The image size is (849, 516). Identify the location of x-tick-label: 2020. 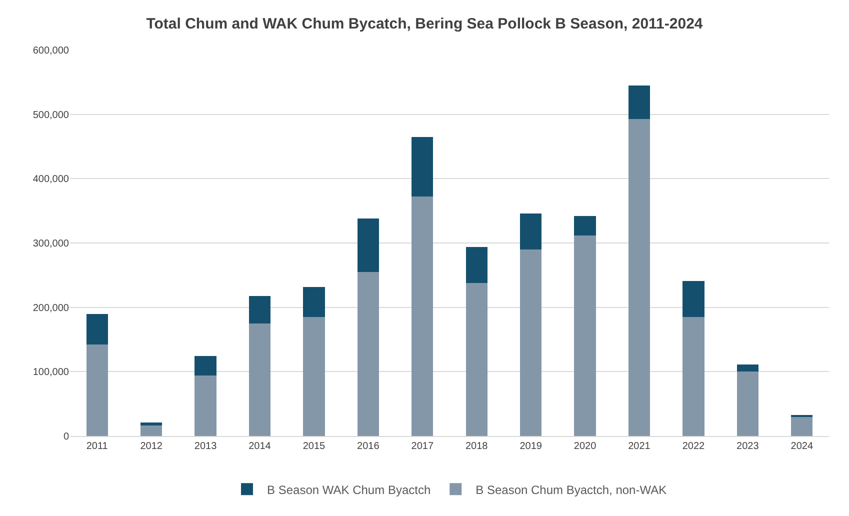
(585, 446).